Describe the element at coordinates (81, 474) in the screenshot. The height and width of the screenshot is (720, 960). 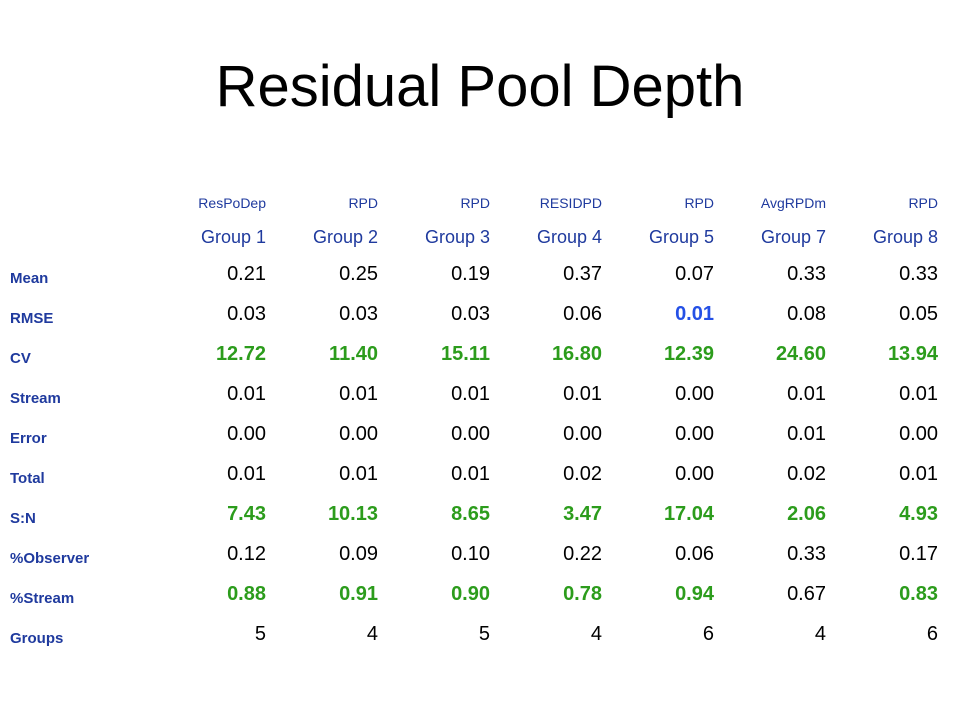
I see `row-label-cell: Total` at that location.